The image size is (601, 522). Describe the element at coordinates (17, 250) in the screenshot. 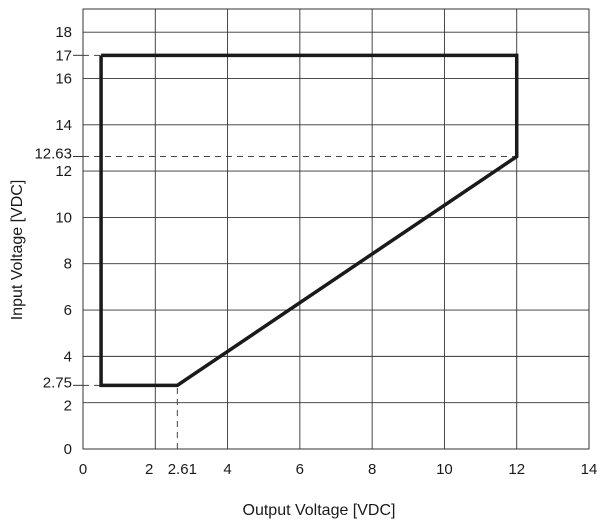

I see `y-axis-label: Input Voltage [VDC]` at that location.